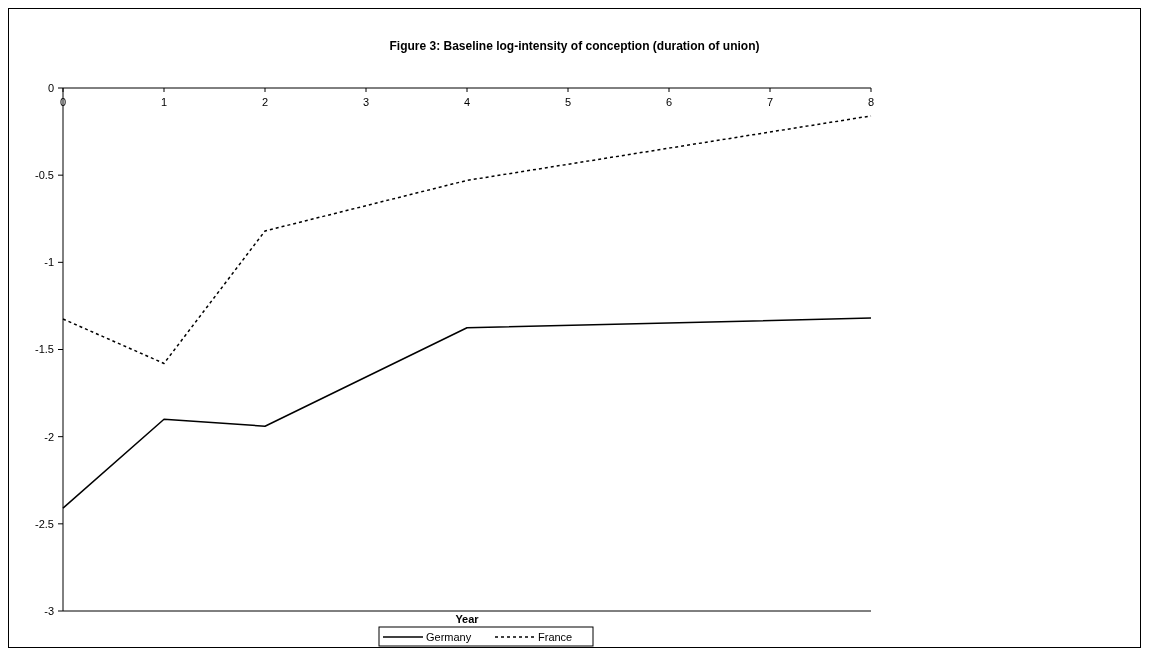 The height and width of the screenshot is (657, 1149). Describe the element at coordinates (49, 436) in the screenshot. I see `y-tick-label: -2` at that location.